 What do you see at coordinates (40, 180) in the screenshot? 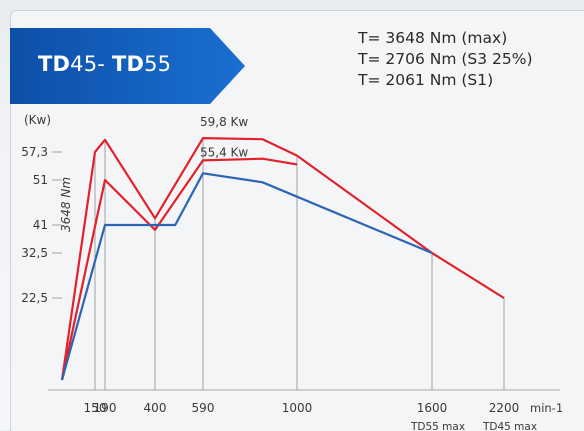
I see `y-tick-label-3: 51` at bounding box center [40, 180].